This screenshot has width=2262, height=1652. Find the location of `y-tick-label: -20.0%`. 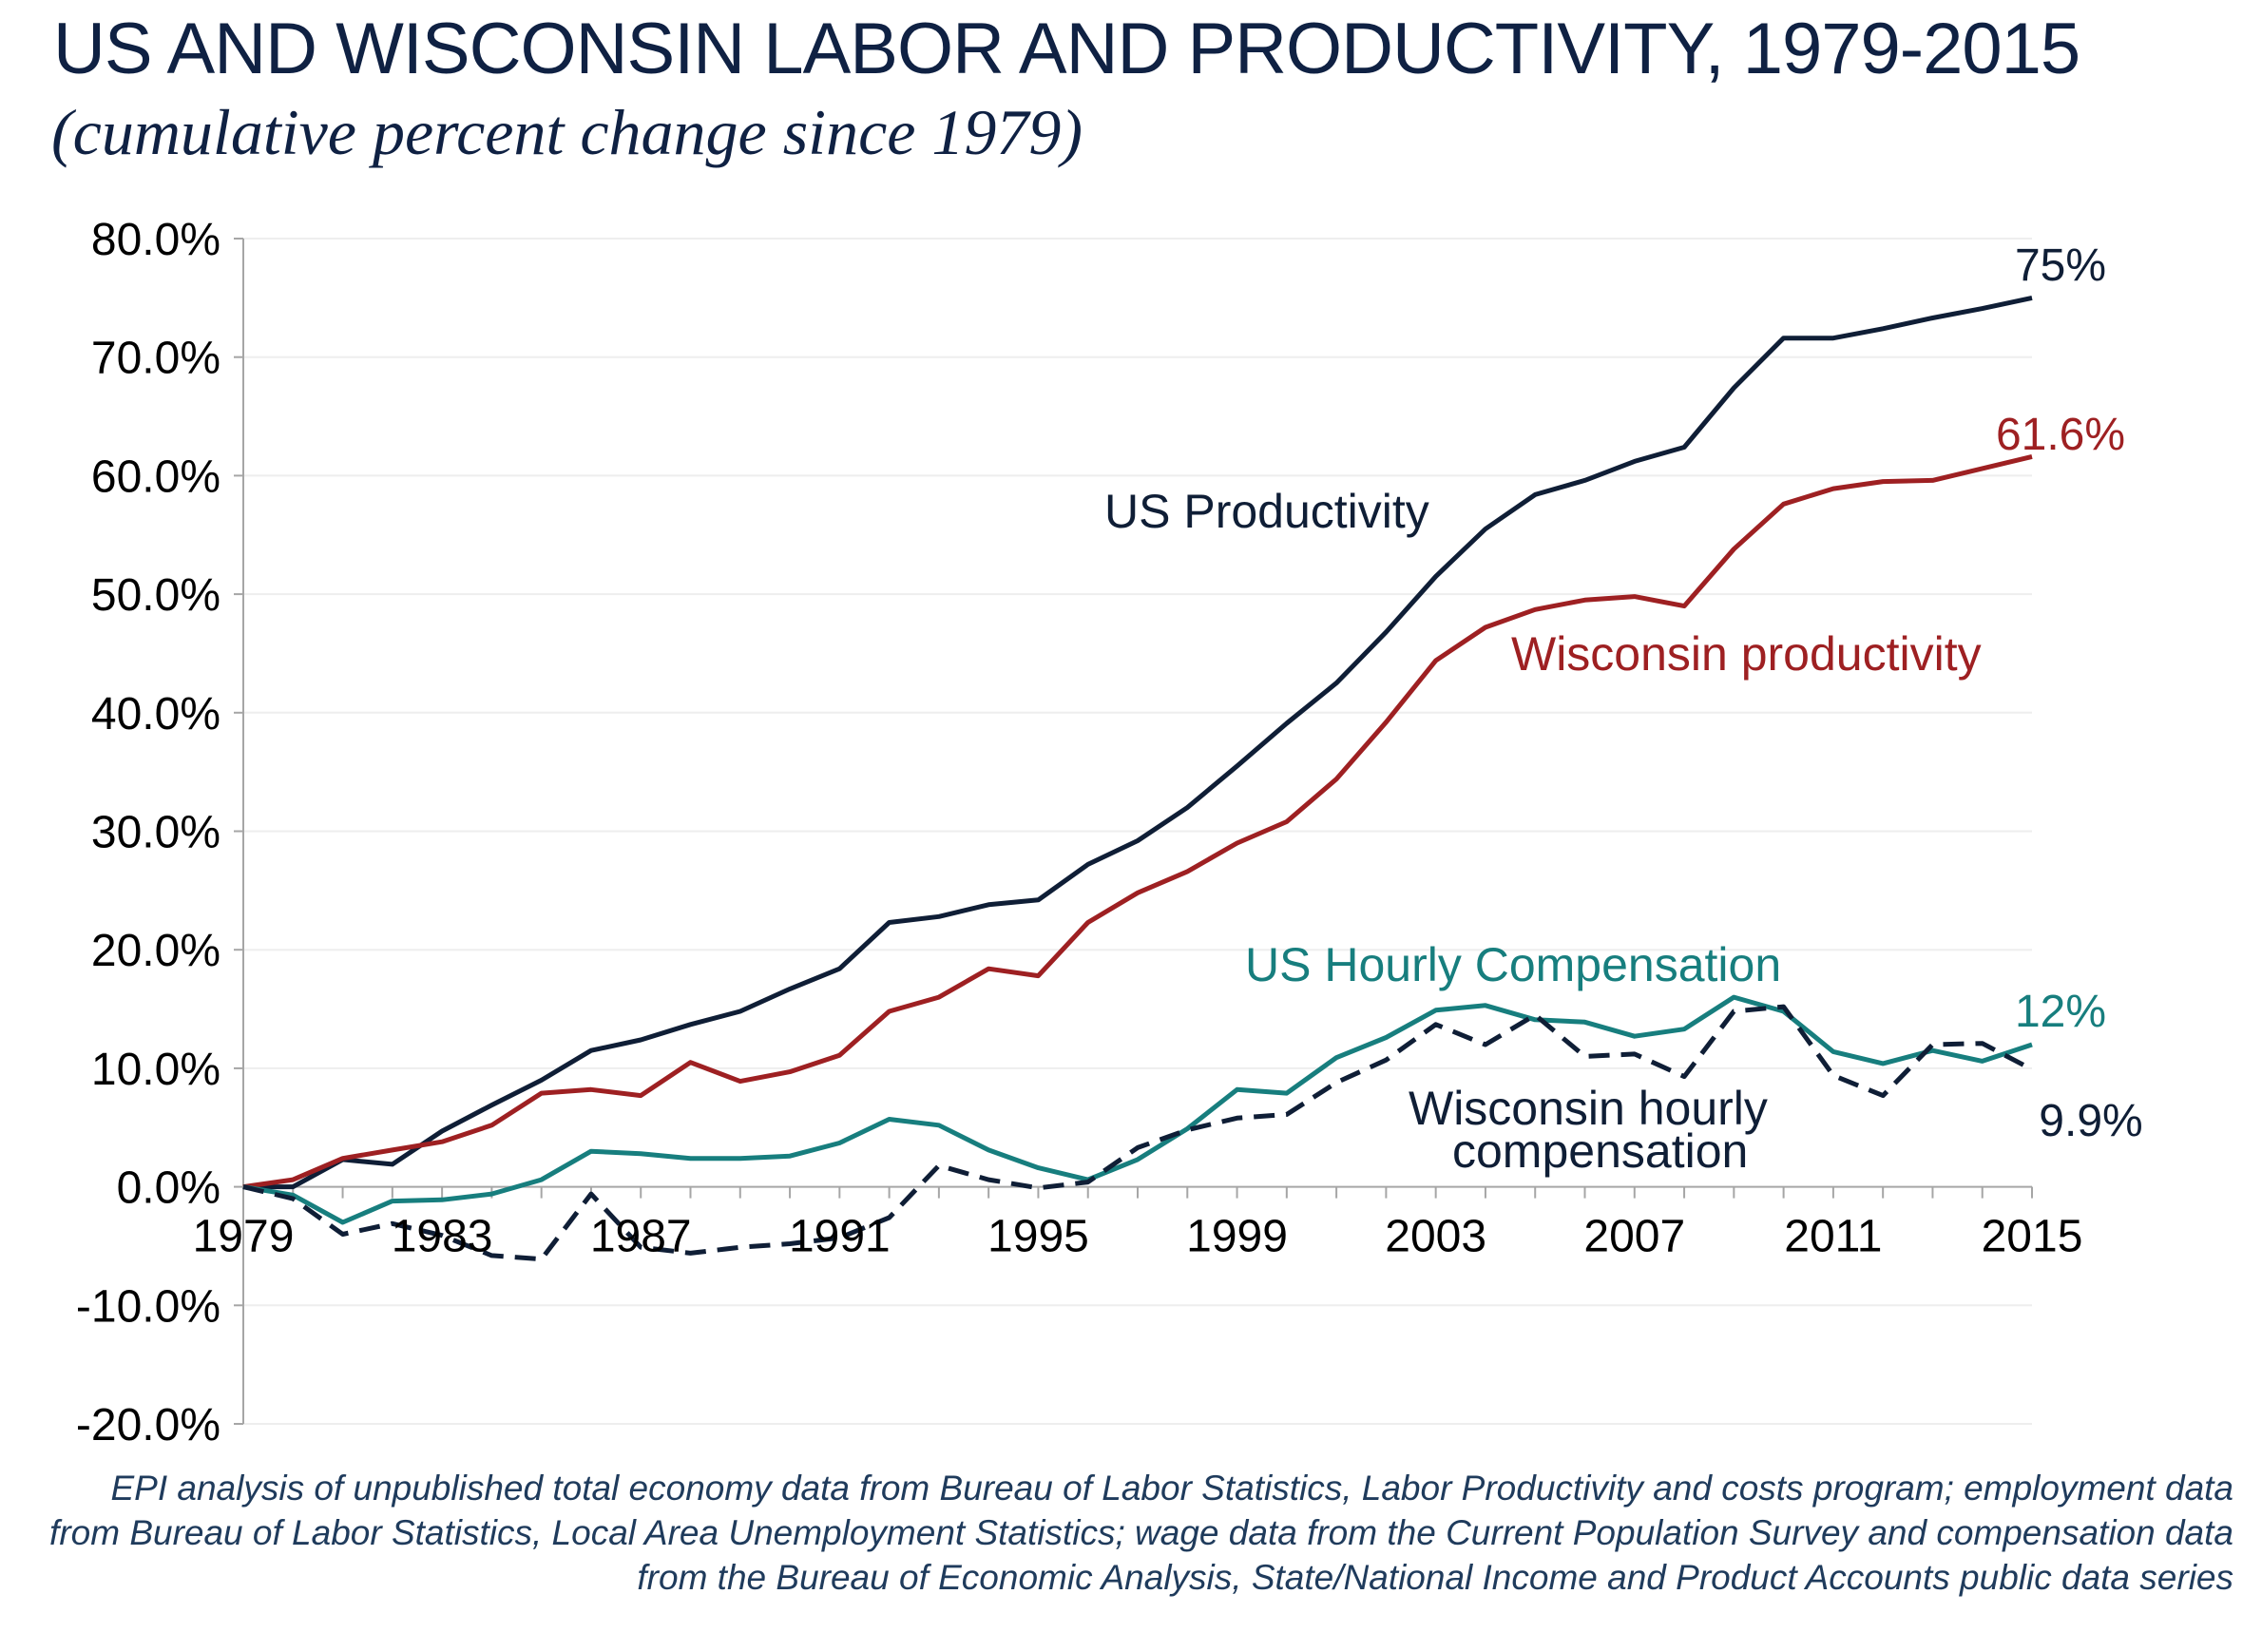

y-tick-label: -20.0% is located at coordinates (148, 1425).